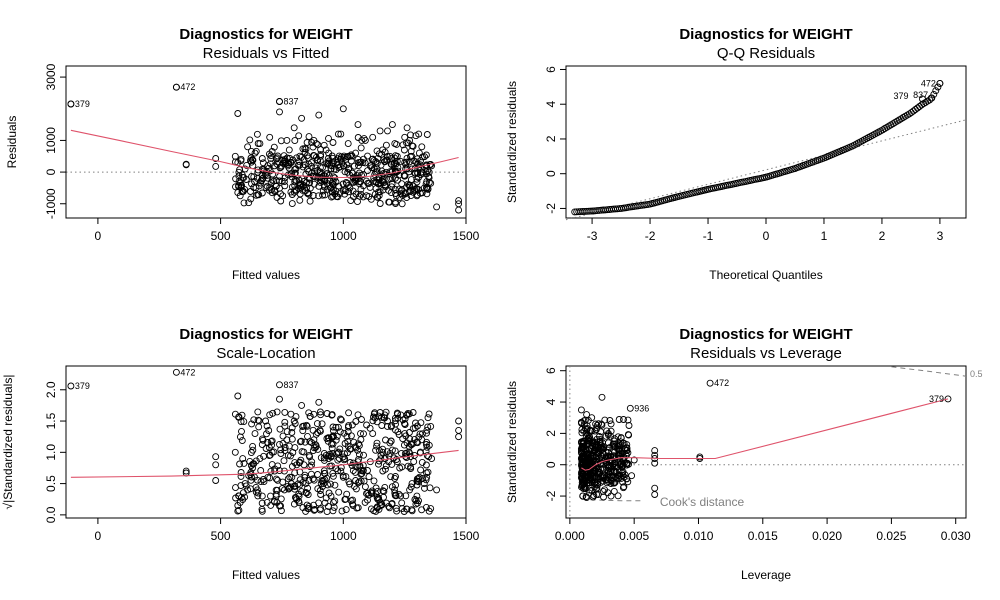  I want to click on reference-line-layer, so click(766, 442).